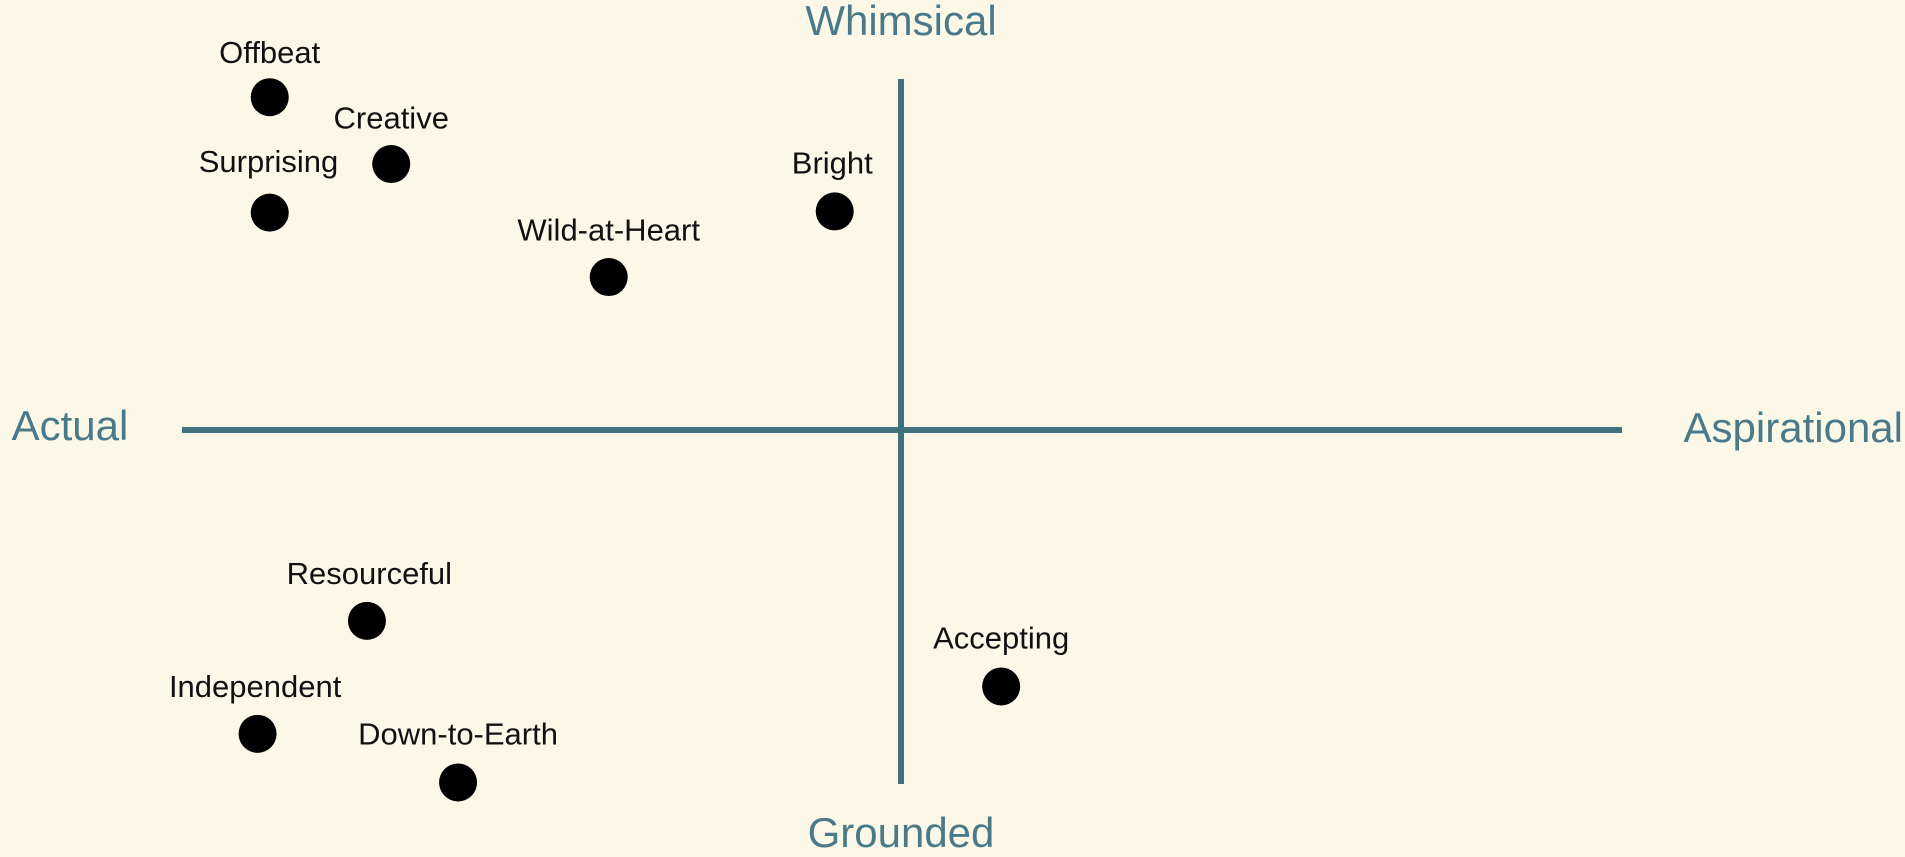 This screenshot has height=857, width=1905. What do you see at coordinates (608, 229) in the screenshot?
I see `point-label: Wild-at-Heart` at bounding box center [608, 229].